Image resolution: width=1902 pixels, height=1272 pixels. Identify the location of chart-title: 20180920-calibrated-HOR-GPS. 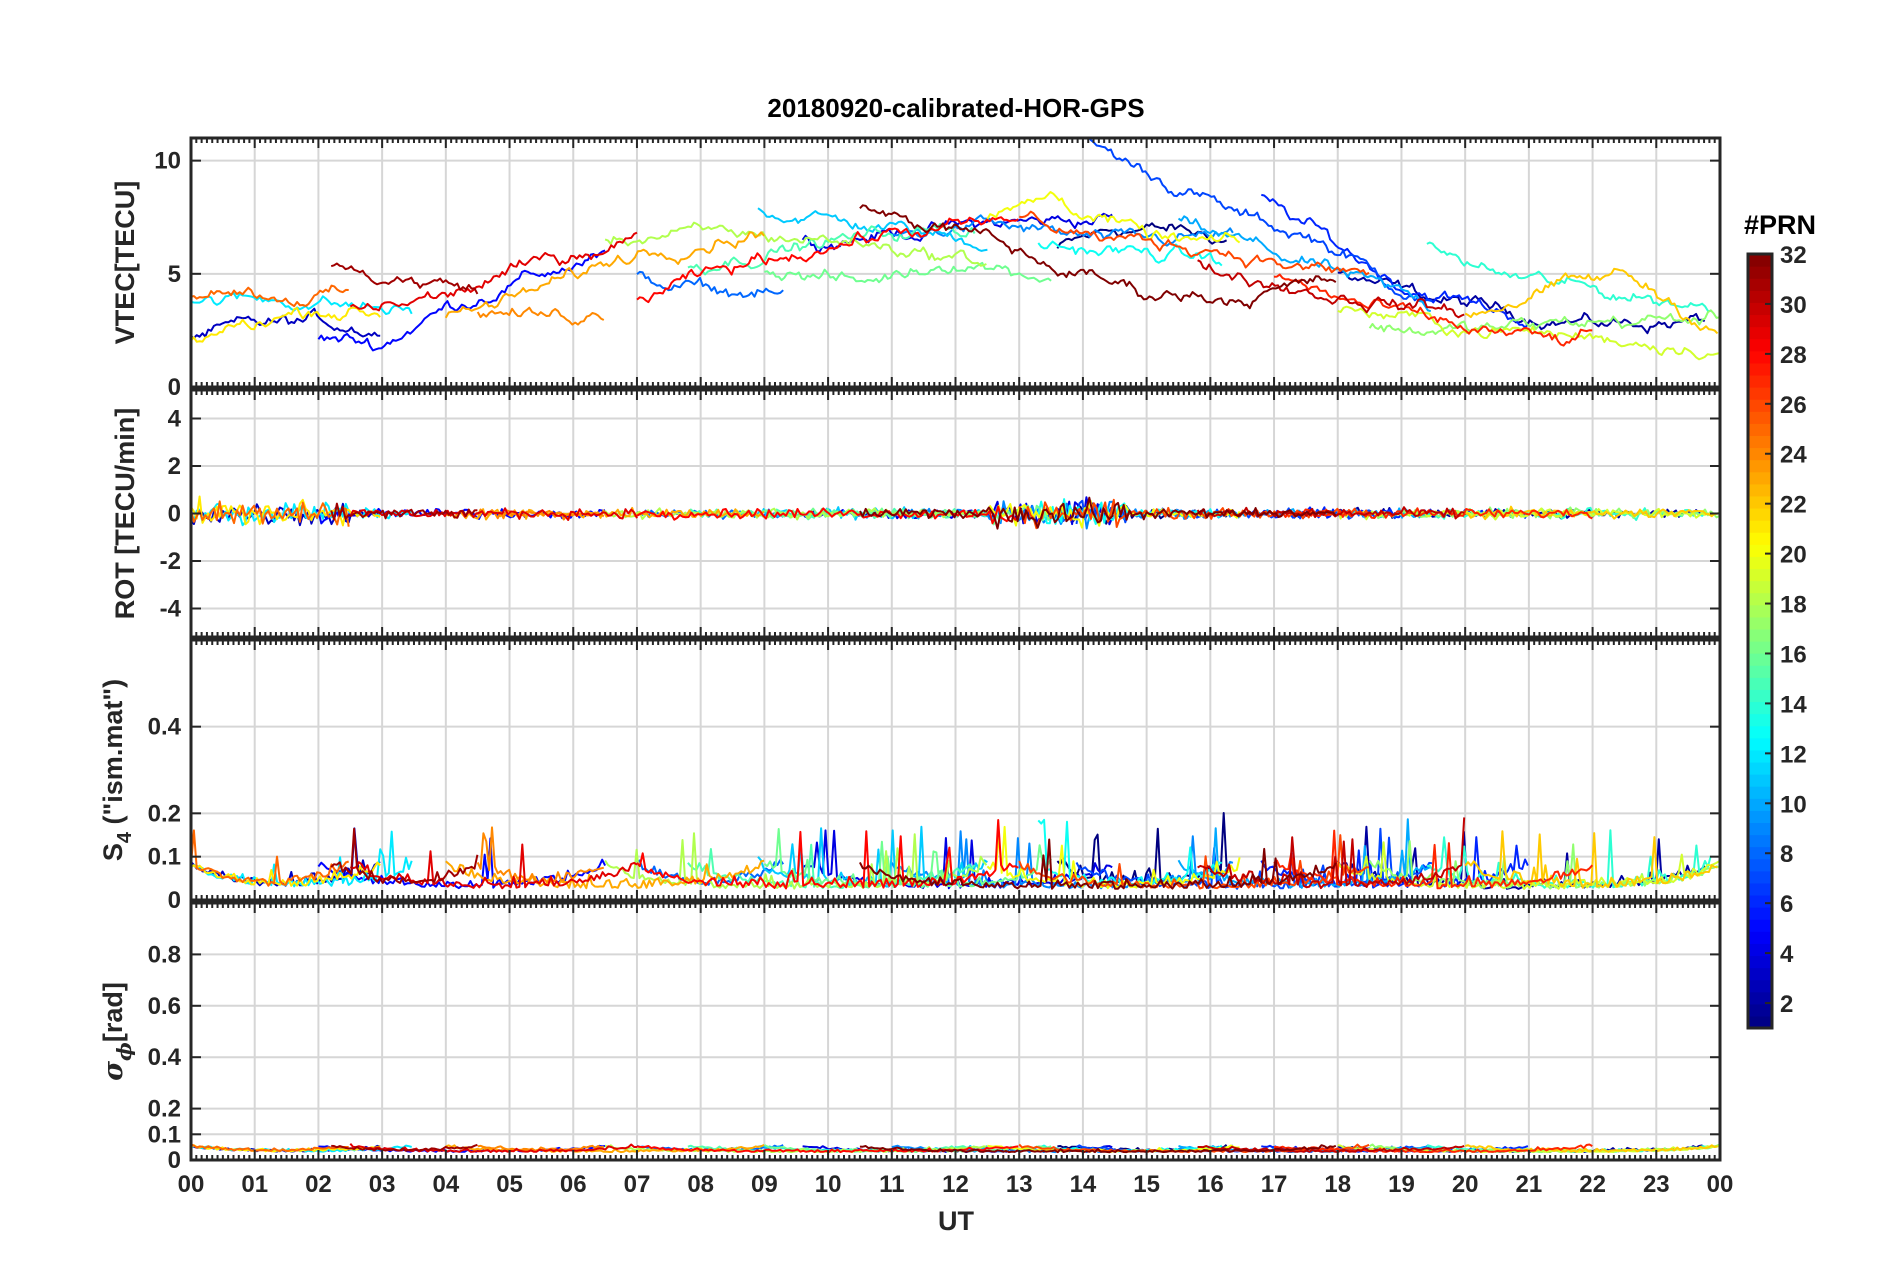
(955, 108).